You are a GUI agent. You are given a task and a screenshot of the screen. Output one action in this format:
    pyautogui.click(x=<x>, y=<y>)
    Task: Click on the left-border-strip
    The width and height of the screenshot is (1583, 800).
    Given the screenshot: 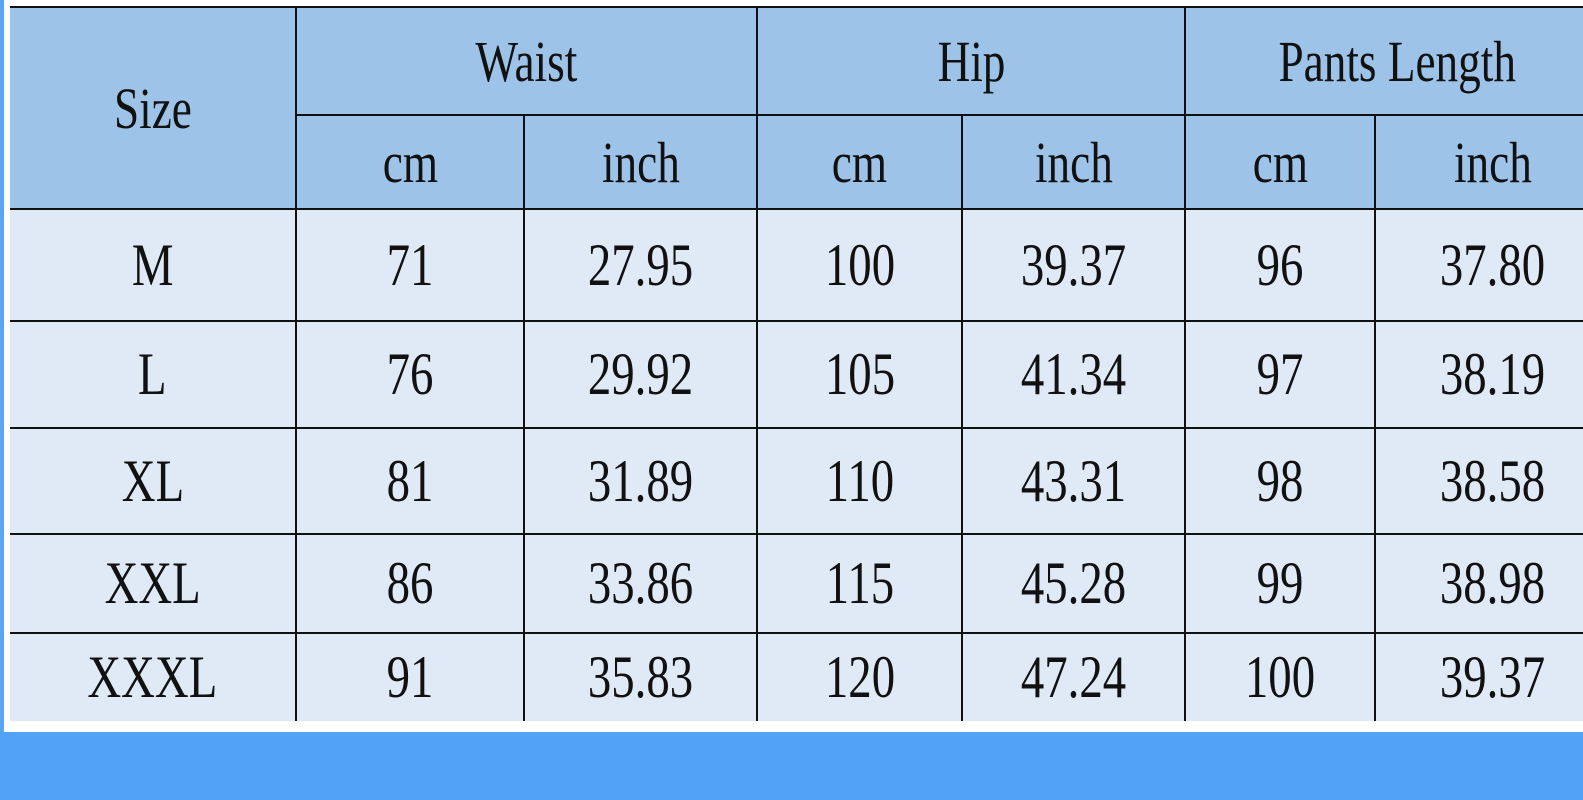 What is the action you would take?
    pyautogui.click(x=2, y=400)
    